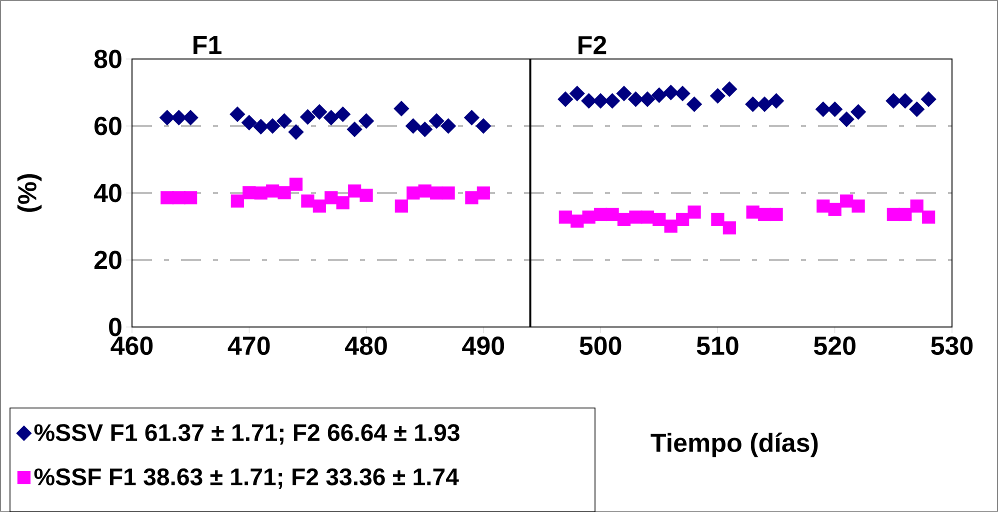 The width and height of the screenshot is (998, 512). What do you see at coordinates (601, 345) in the screenshot?
I see `x-tick-label: 500` at bounding box center [601, 345].